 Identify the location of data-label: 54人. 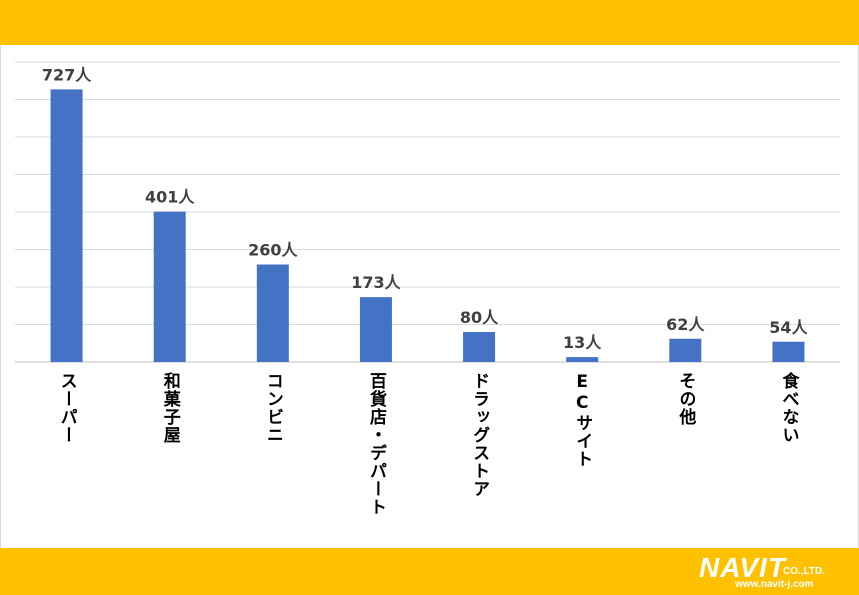
(788, 327).